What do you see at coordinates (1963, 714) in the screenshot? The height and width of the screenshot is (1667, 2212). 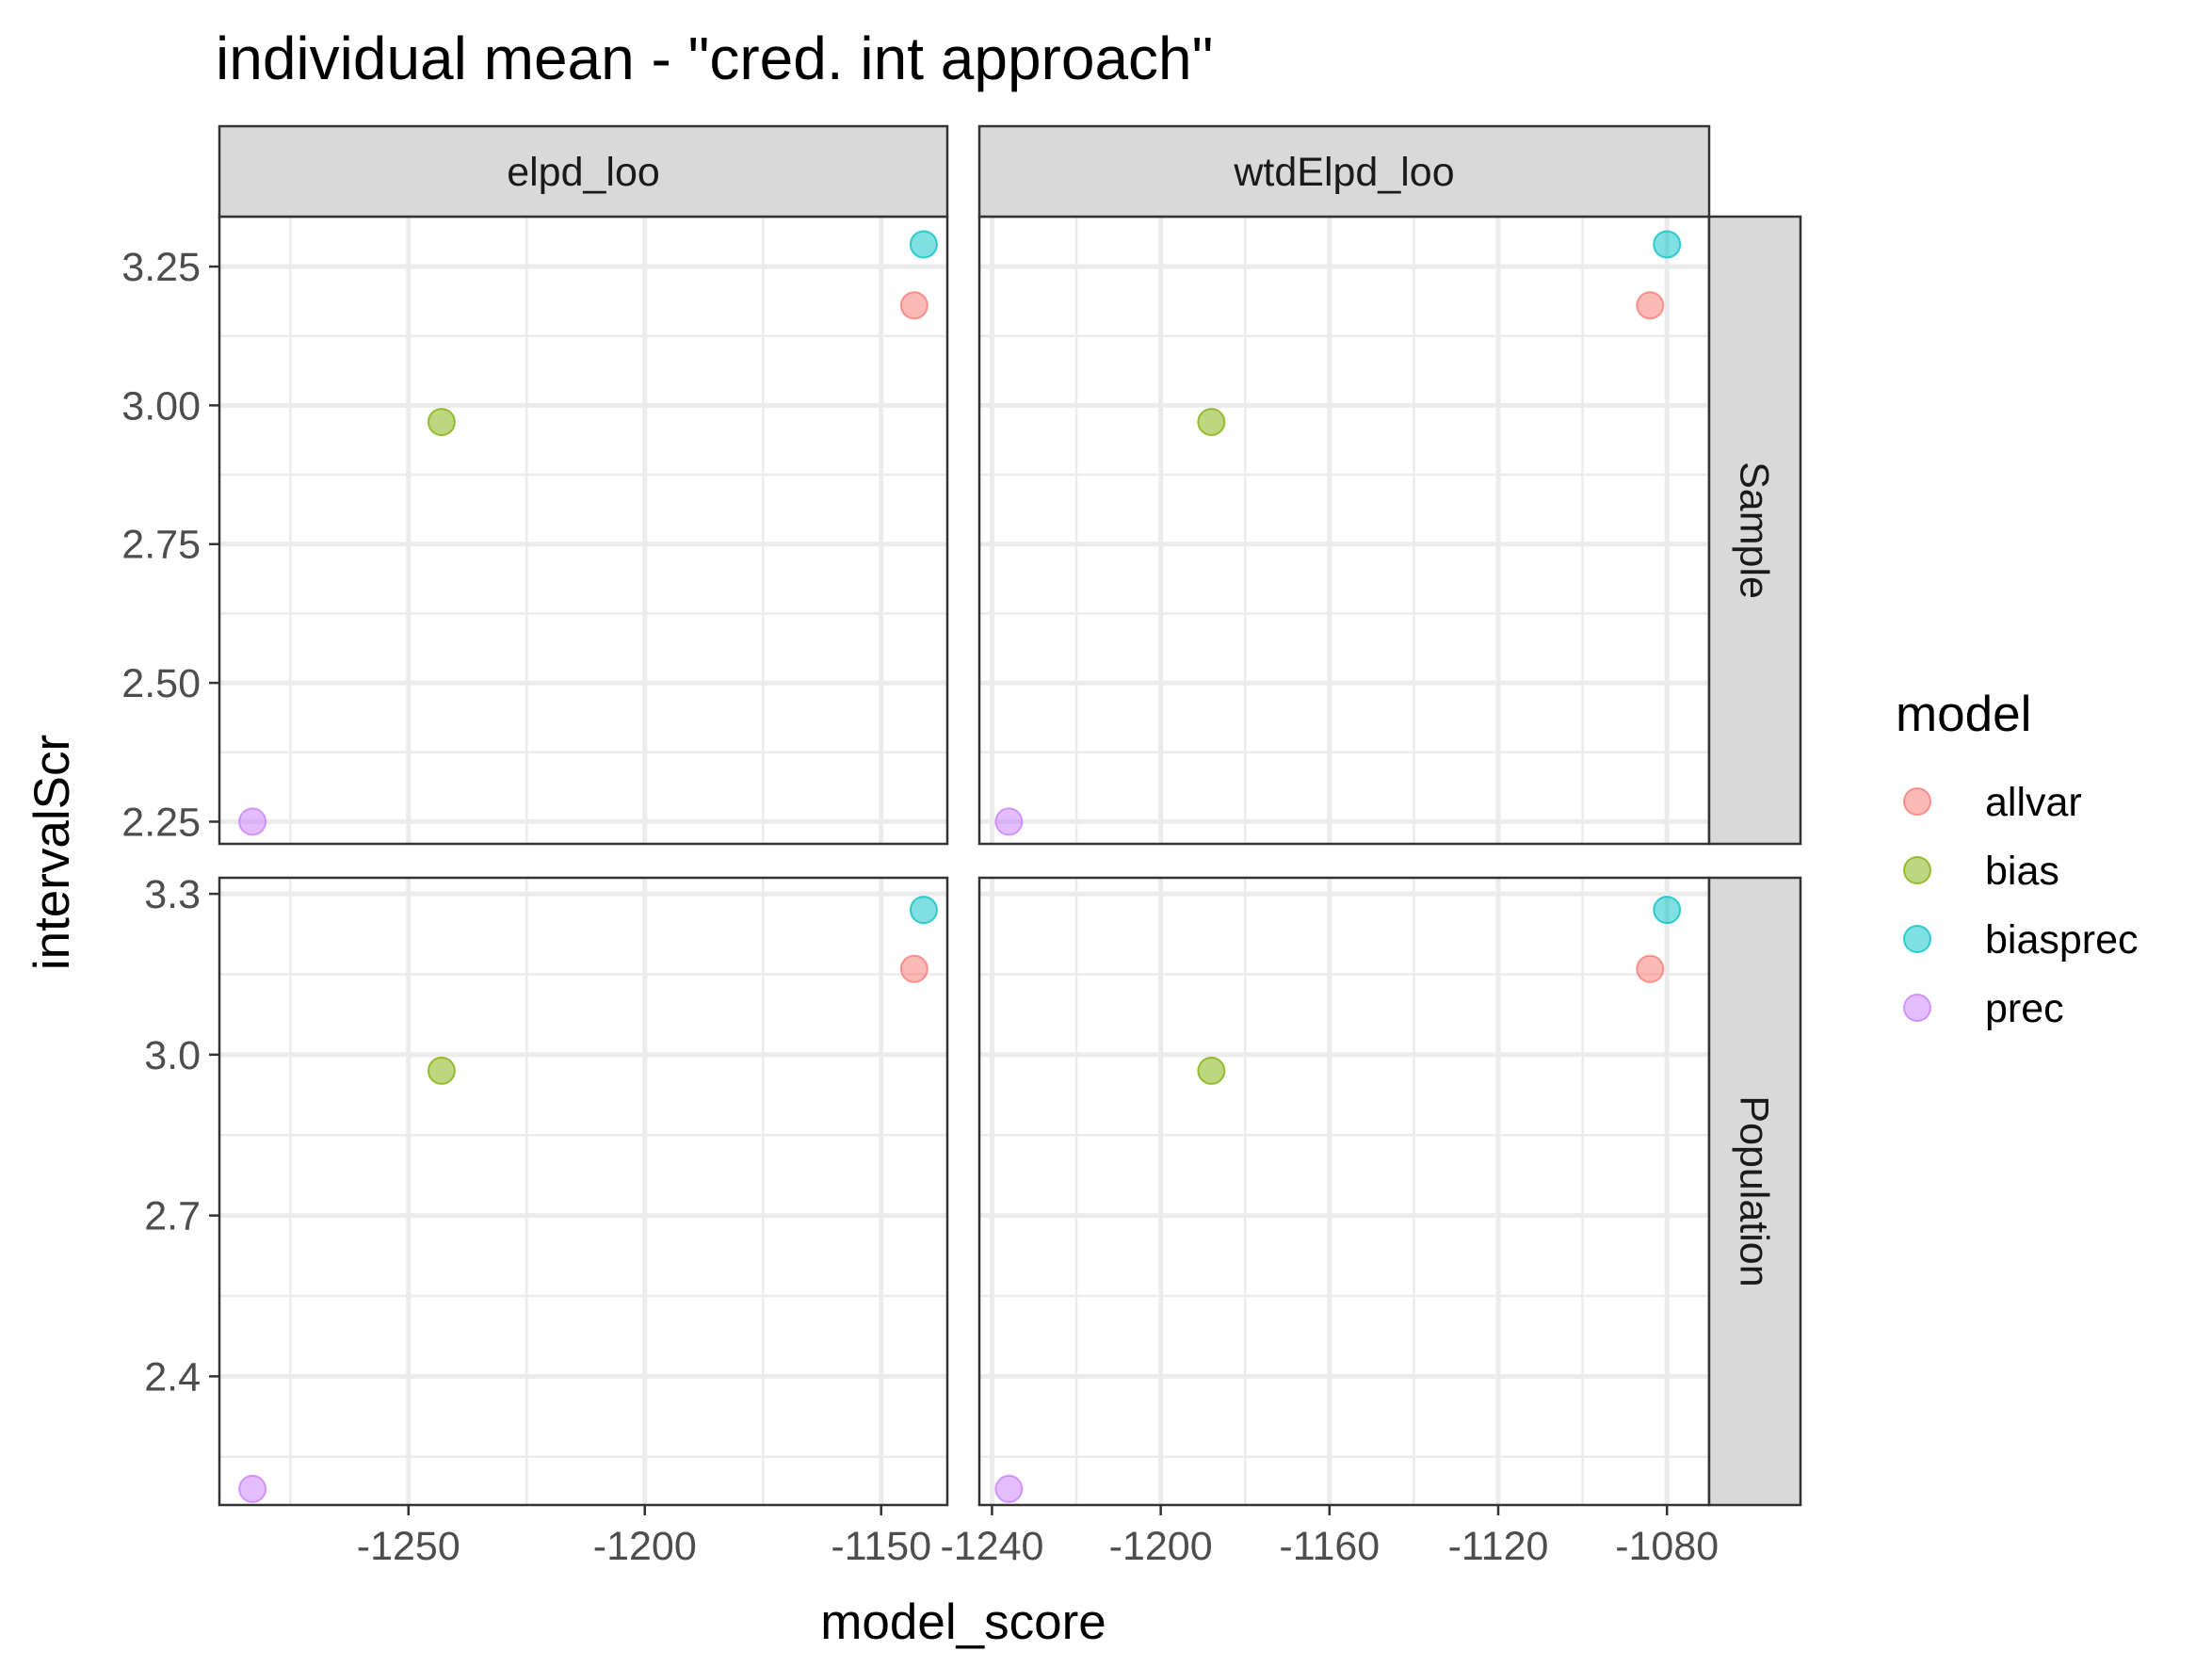 I see `legend-title: model` at bounding box center [1963, 714].